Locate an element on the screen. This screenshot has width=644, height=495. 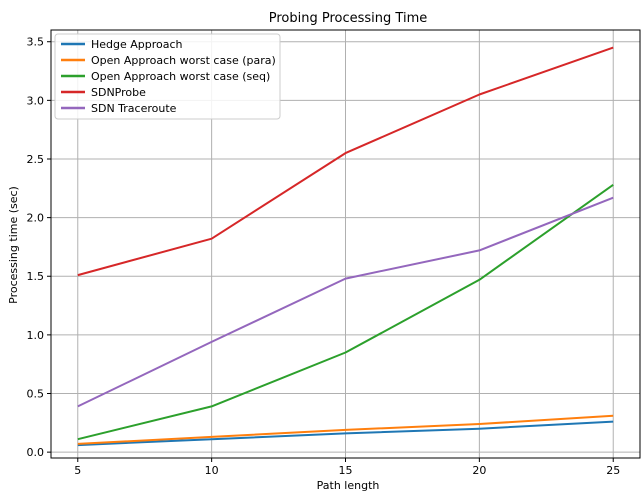
y-tick-label-4: 2.0 is located at coordinates (36, 218).